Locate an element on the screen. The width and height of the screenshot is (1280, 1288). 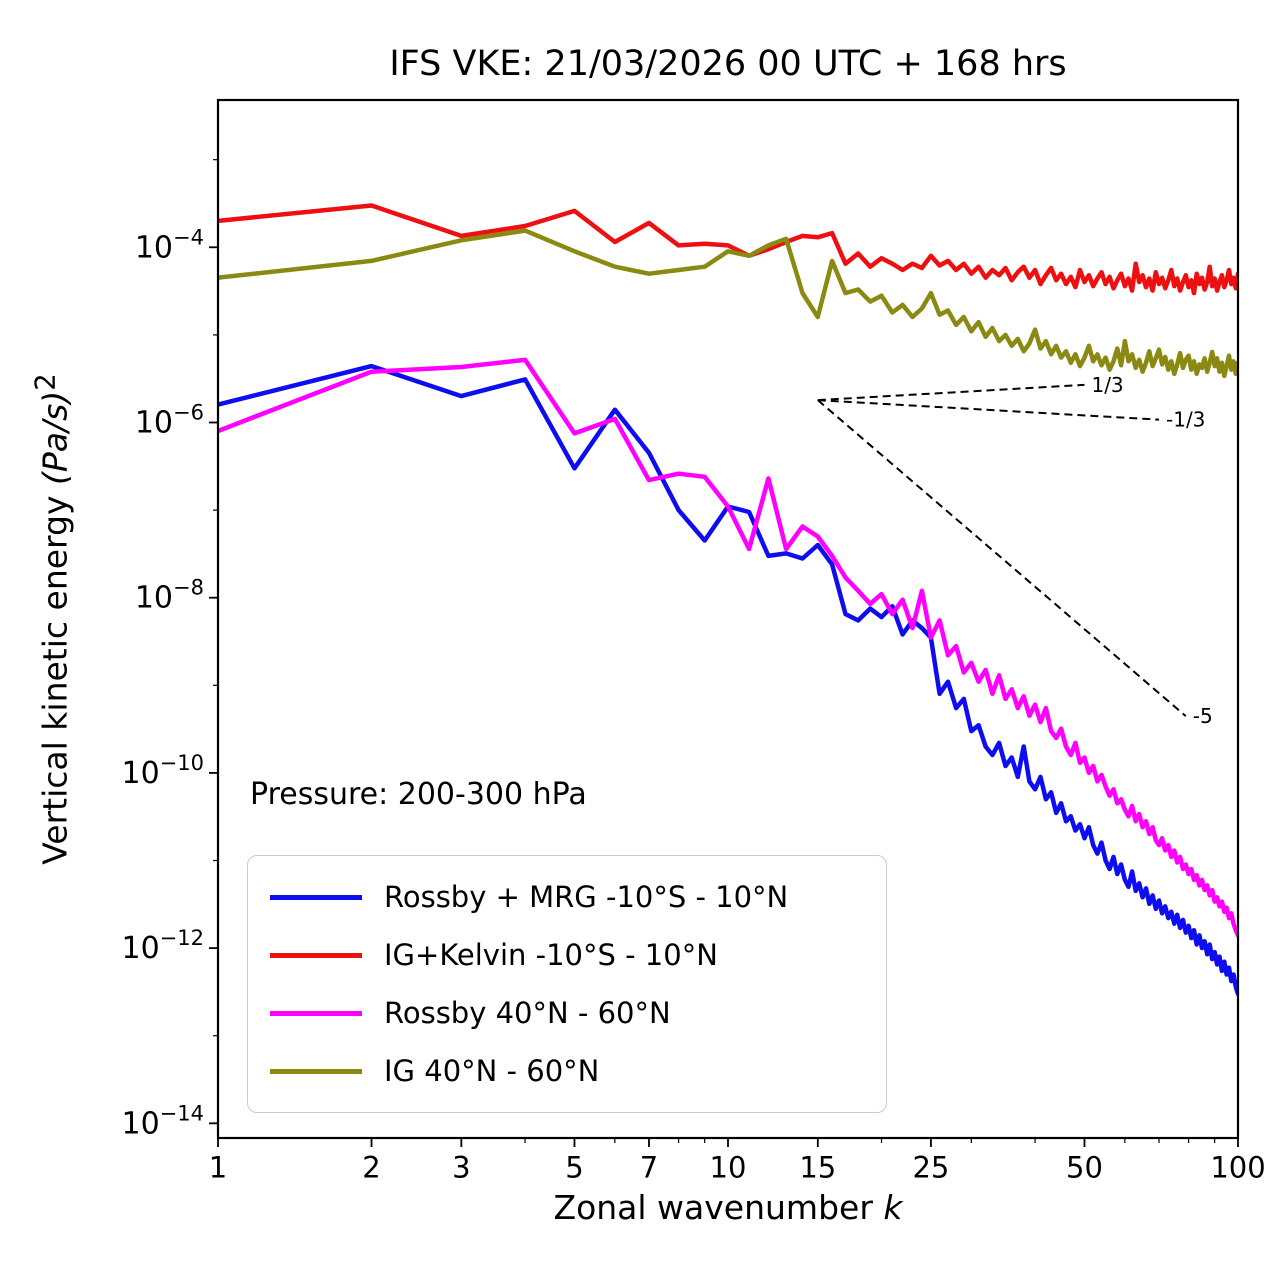
x-tick-label: 3 is located at coordinates (461, 1168).